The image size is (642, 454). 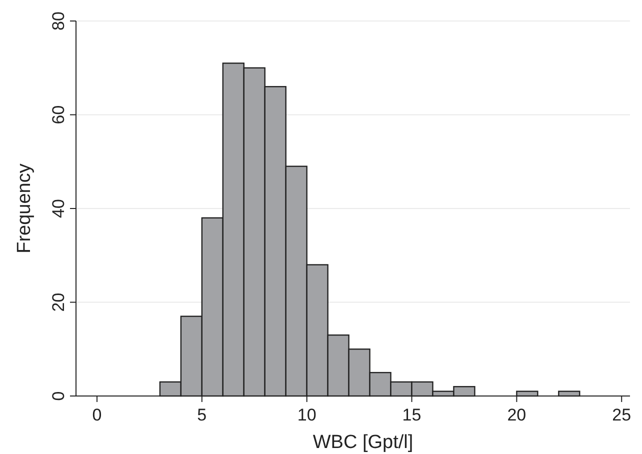 What do you see at coordinates (97, 414) in the screenshot?
I see `x-tick-label: 0` at bounding box center [97, 414].